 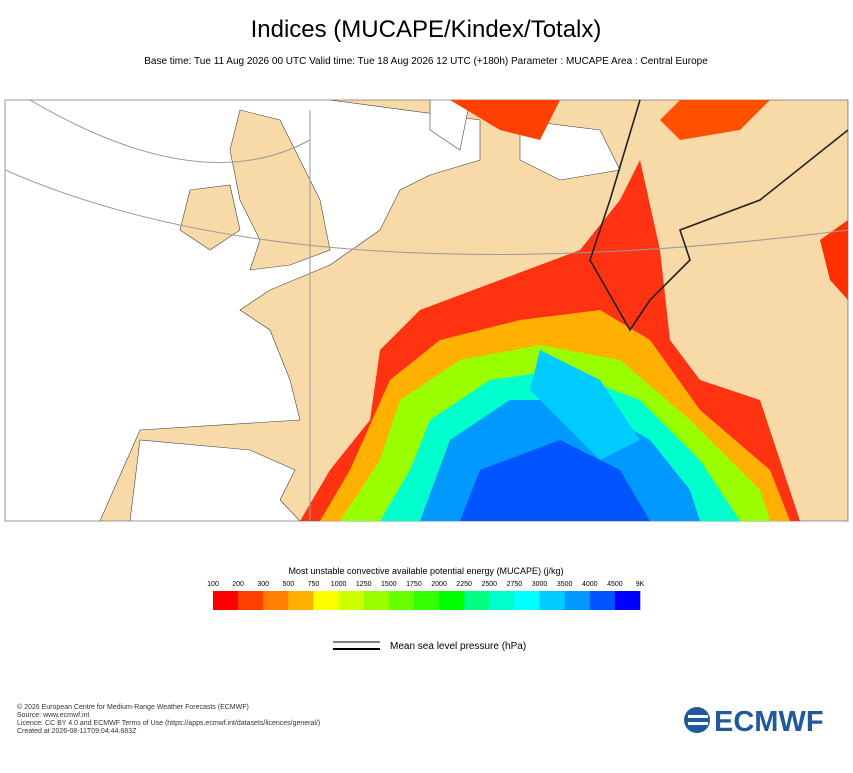 I want to click on colorbar-tick-label: 750, so click(x=314, y=584).